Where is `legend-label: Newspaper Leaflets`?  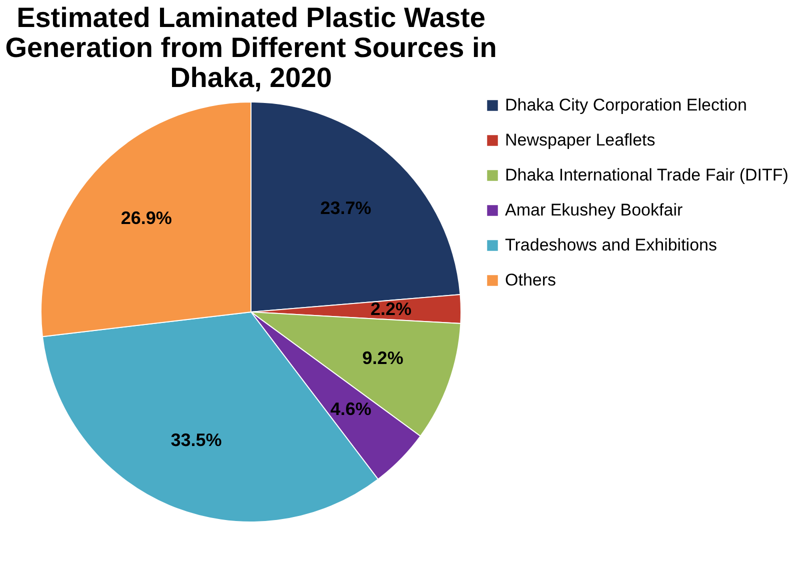 legend-label: Newspaper Leaflets is located at coordinates (580, 140).